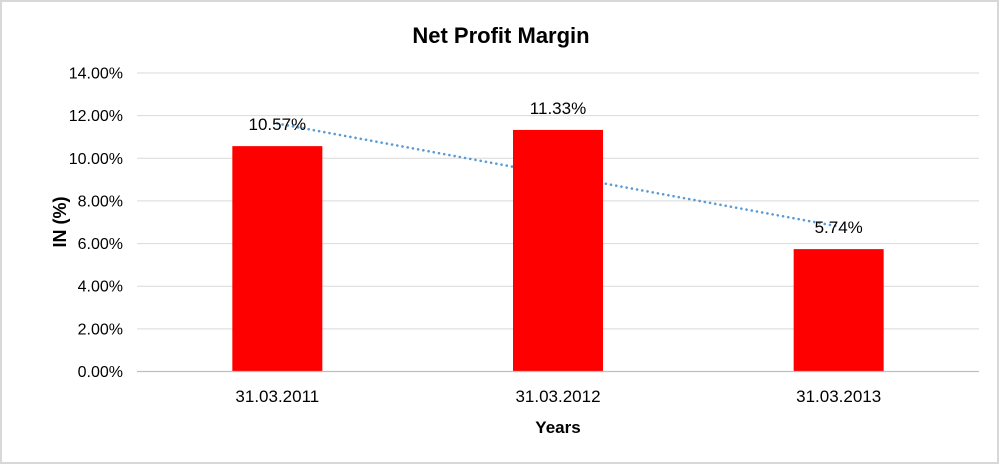 This screenshot has height=464, width=999. I want to click on y-axis-title: IN (%), so click(60, 222).